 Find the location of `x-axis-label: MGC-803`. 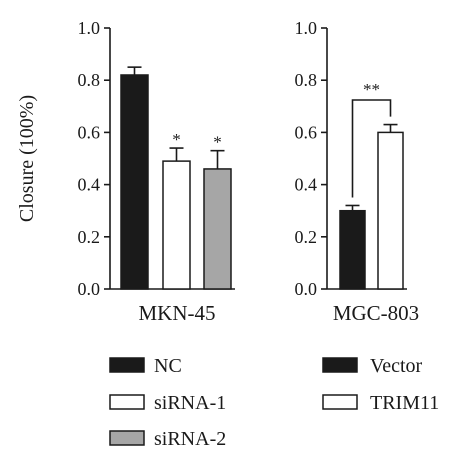

x-axis-label: MGC-803 is located at coordinates (376, 313).